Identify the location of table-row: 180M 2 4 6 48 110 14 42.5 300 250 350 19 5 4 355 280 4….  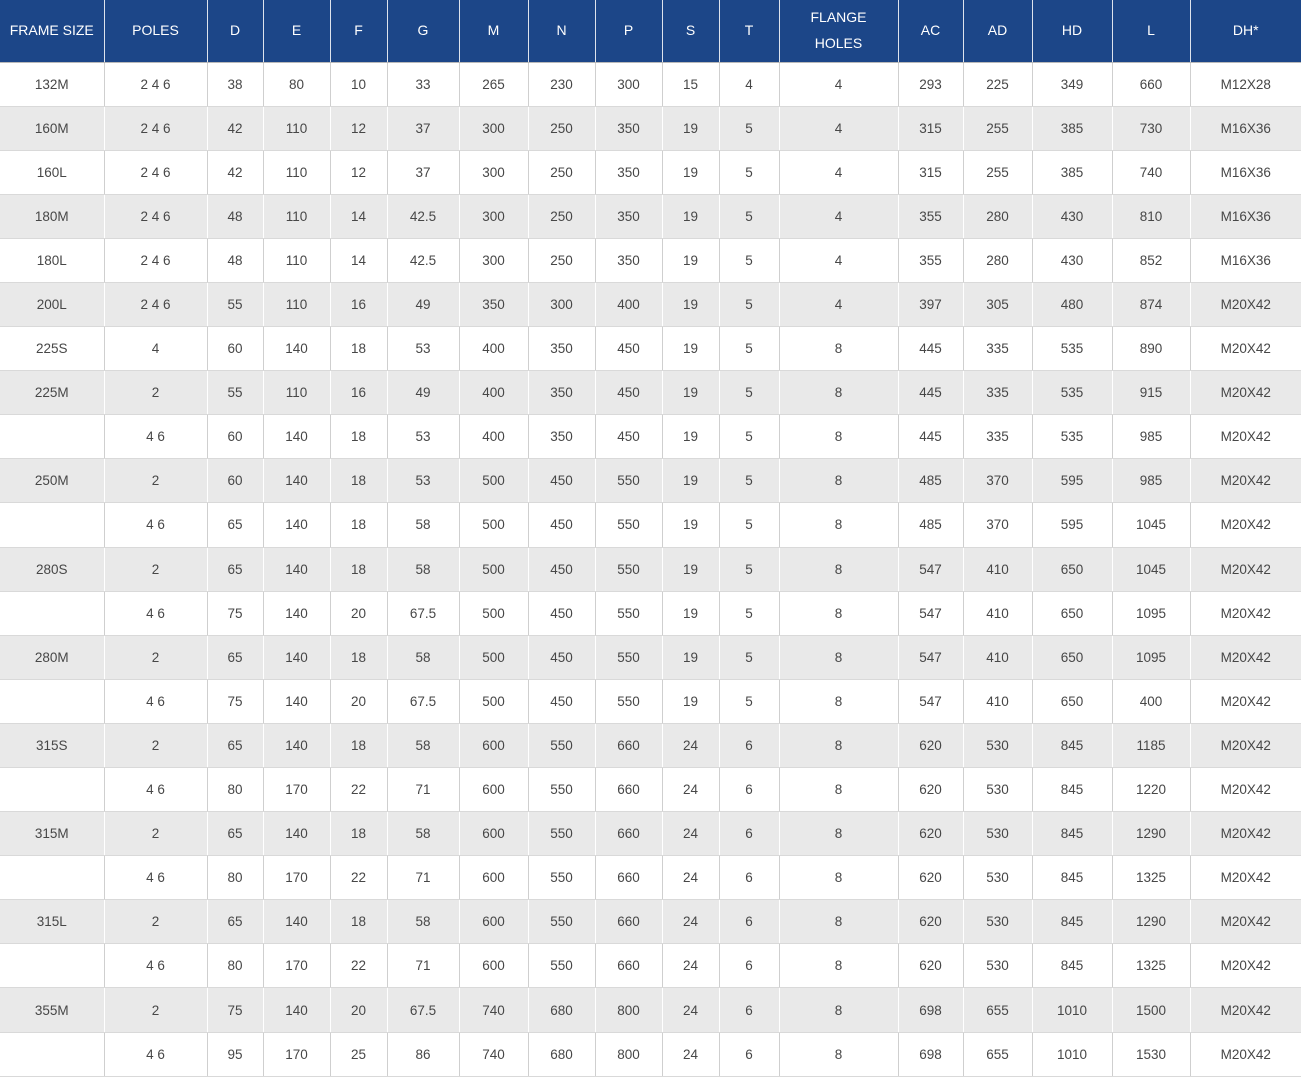
(650, 216).